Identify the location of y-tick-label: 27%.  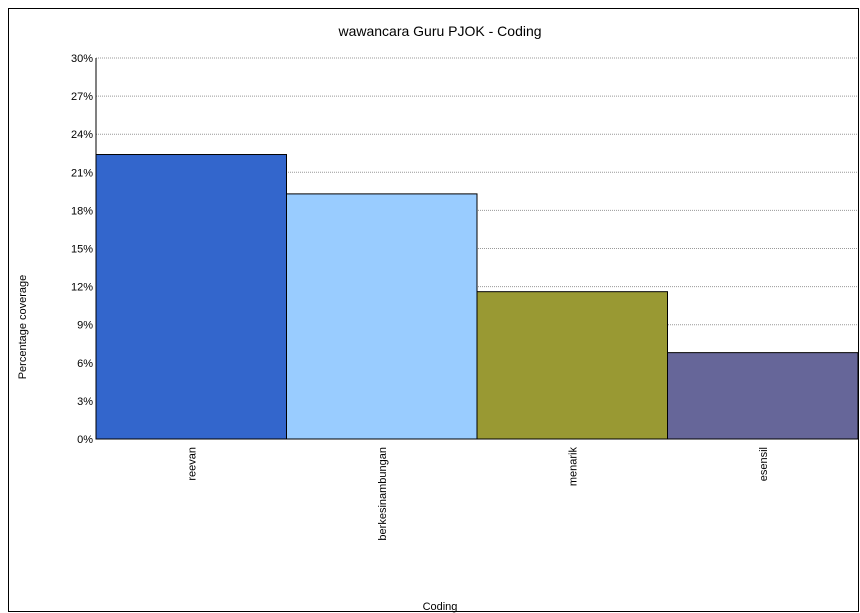
(82, 97).